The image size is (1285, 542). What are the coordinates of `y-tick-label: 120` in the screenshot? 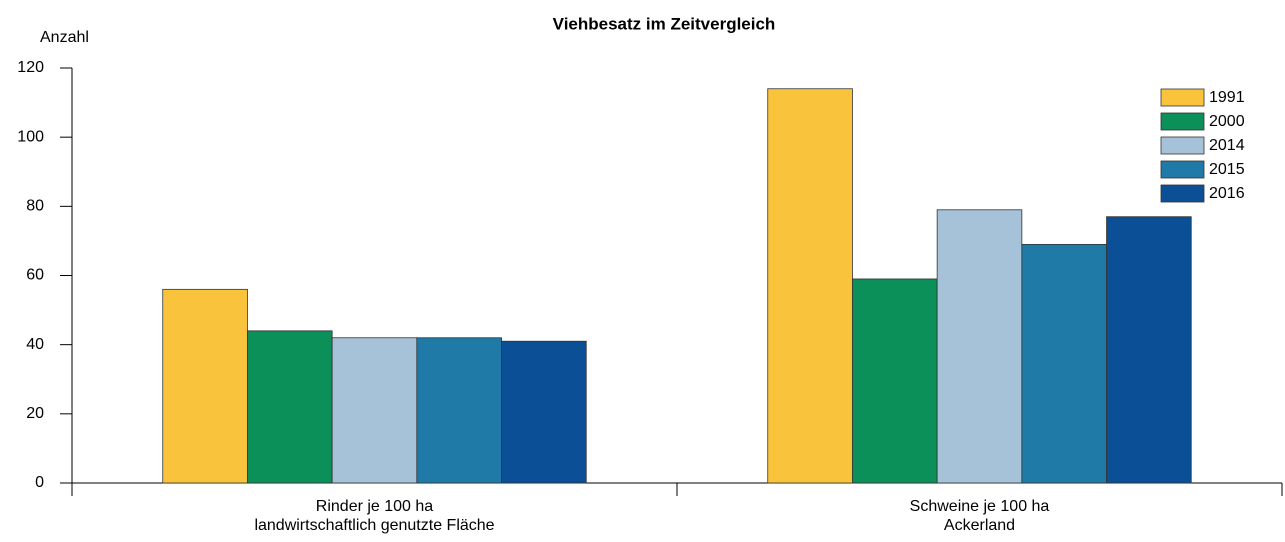 It's located at (30, 67).